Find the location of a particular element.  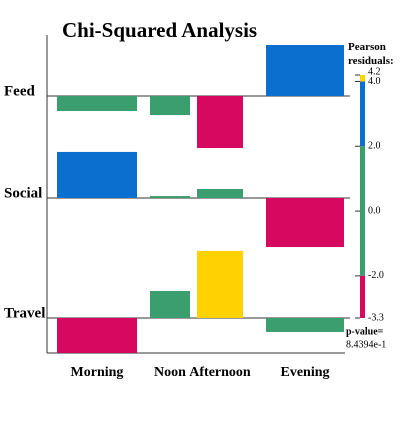

x-tick-label: Afternoon is located at coordinates (220, 372).